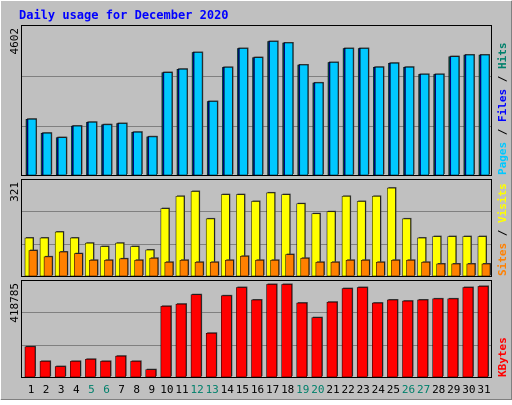 Image resolution: width=512 pixels, height=405 pixels. Describe the element at coordinates (302, 389) in the screenshot. I see `day-label-19: 19` at that location.